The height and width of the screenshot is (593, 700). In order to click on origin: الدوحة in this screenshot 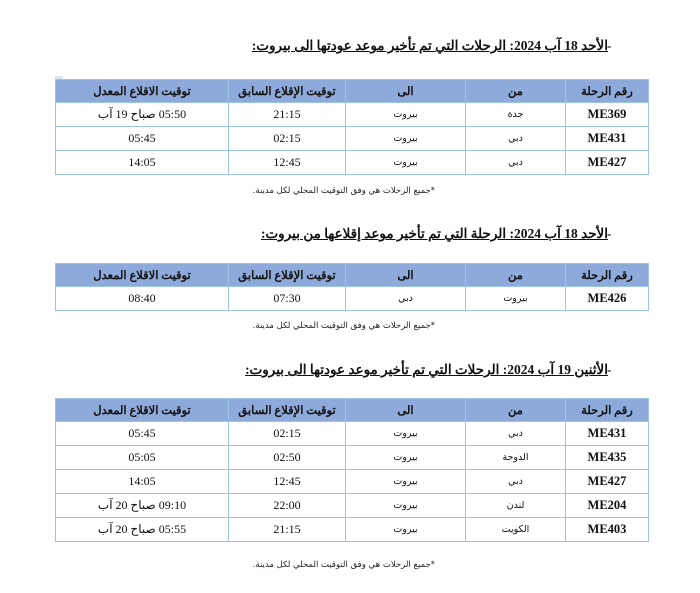, I will do `click(515, 457)`.